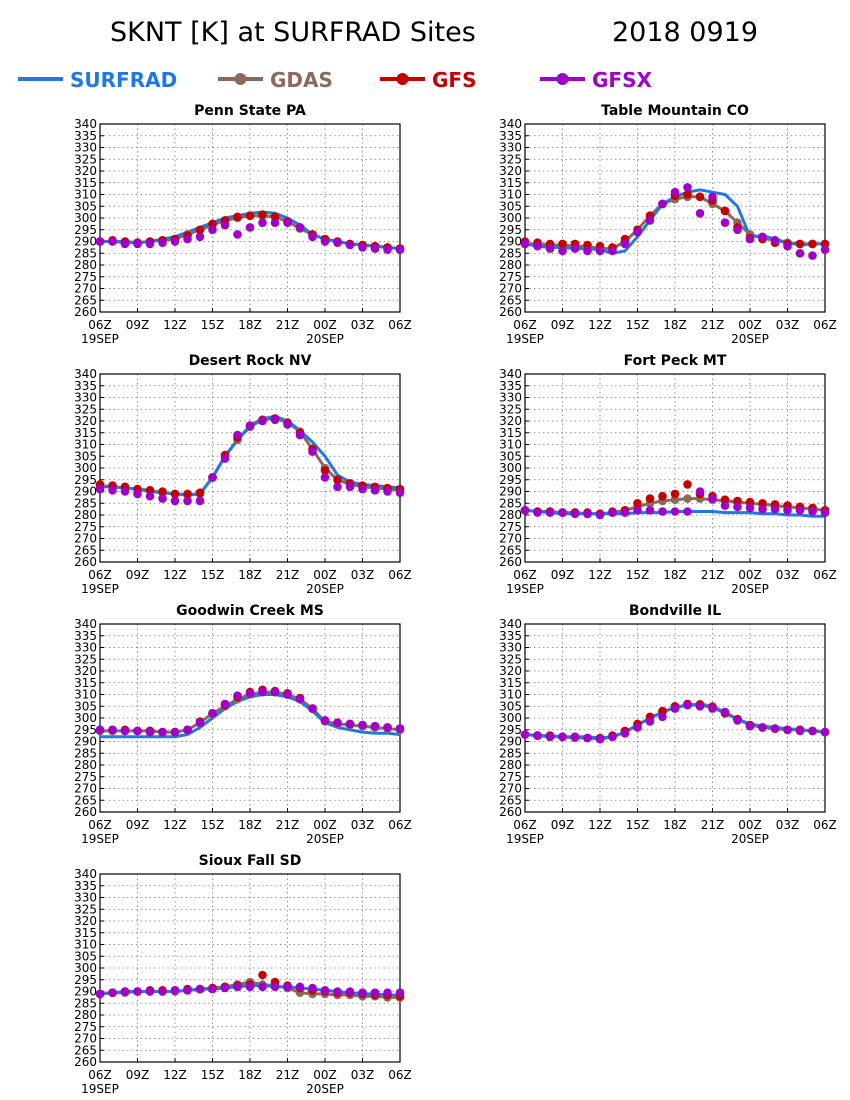 The image size is (850, 1100). I want to click on panel-title: Bondville IL, so click(675, 611).